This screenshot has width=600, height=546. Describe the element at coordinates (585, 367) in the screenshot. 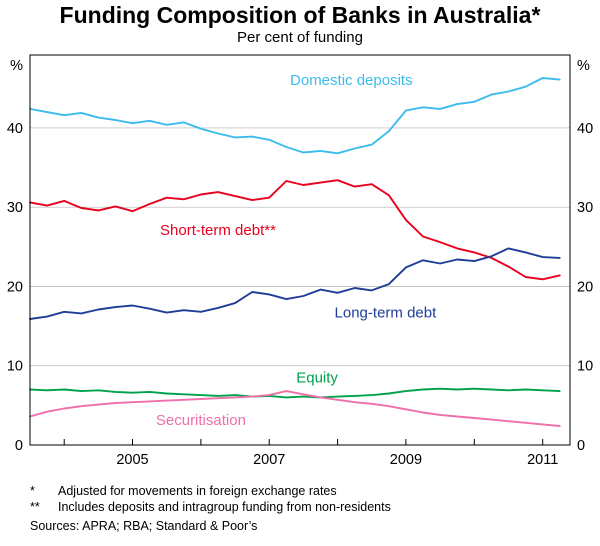

I see `y-tick-label-right-10: 10` at that location.